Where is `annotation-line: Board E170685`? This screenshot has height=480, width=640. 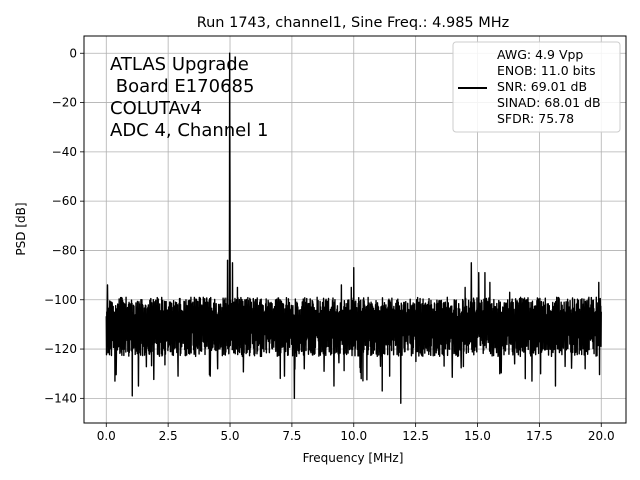 annotation-line: Board E170685 is located at coordinates (182, 86).